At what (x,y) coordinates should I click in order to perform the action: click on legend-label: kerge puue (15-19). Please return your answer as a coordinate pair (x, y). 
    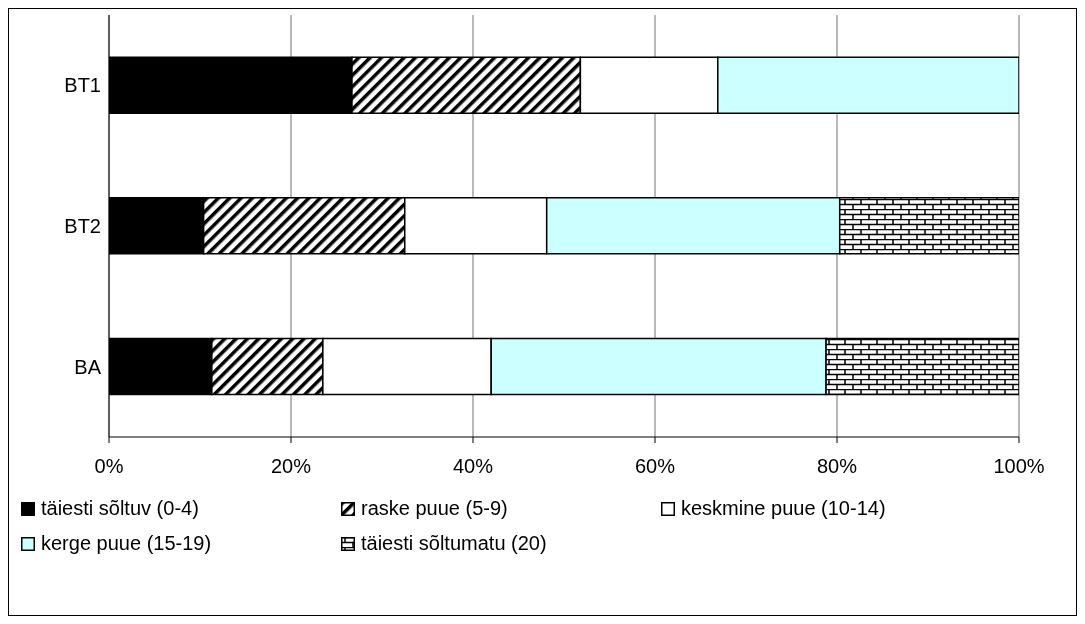
    Looking at the image, I should click on (126, 543).